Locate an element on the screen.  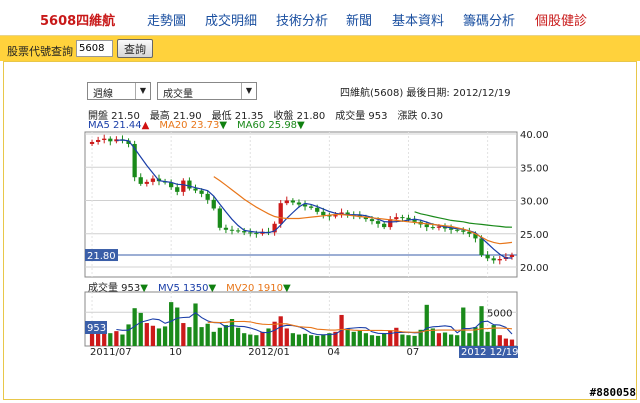
volume-tick-label: 5000 is located at coordinates (499, 313).